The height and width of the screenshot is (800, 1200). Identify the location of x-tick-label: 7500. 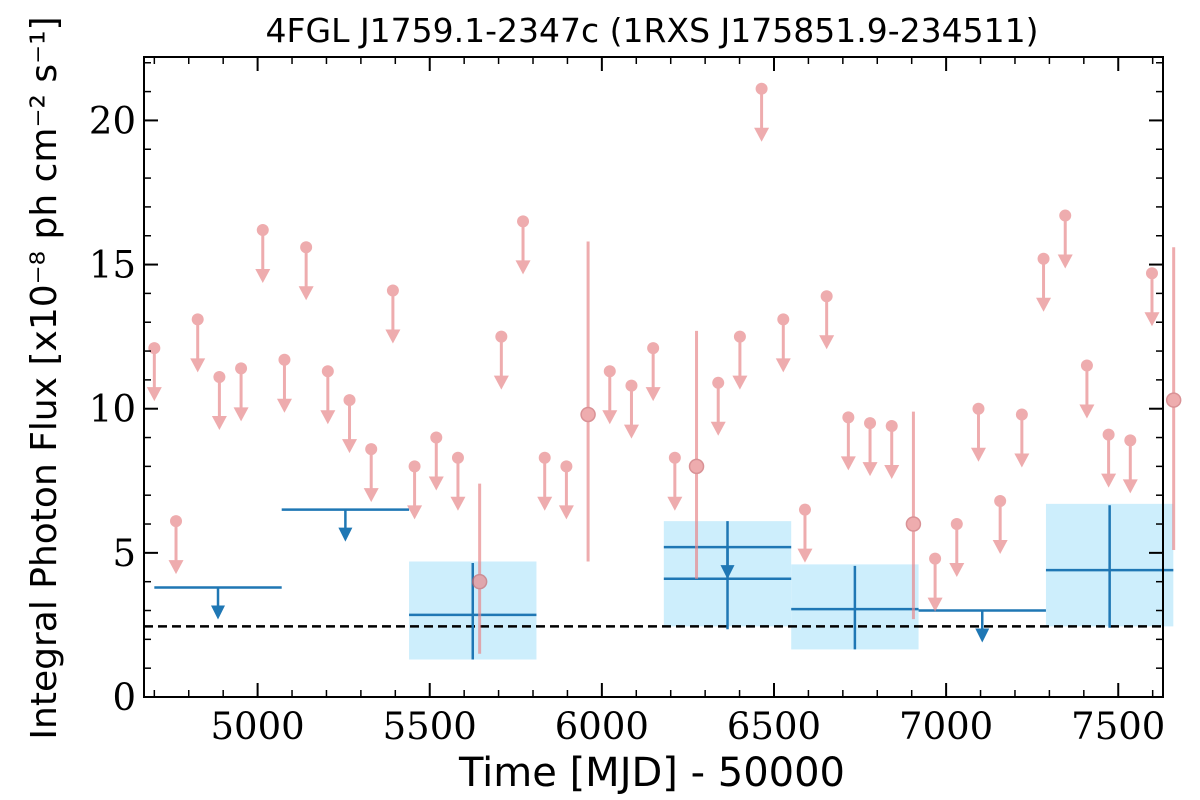
(1118, 726).